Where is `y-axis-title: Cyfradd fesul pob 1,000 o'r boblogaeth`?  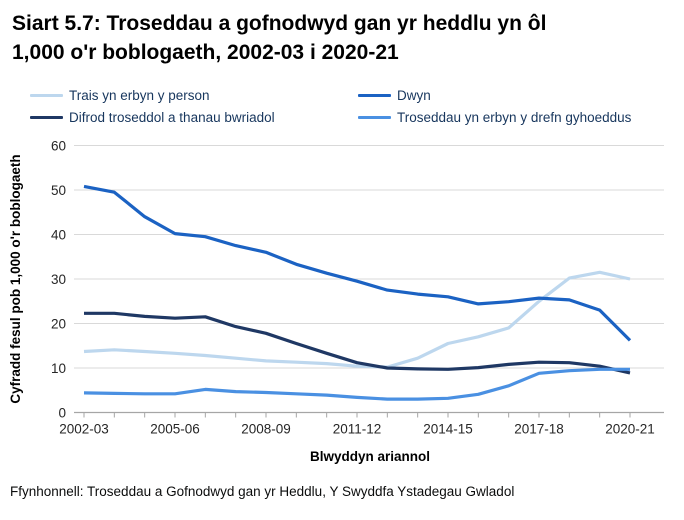 y-axis-title: Cyfradd fesul pob 1,000 o'r boblogaeth is located at coordinates (15, 278).